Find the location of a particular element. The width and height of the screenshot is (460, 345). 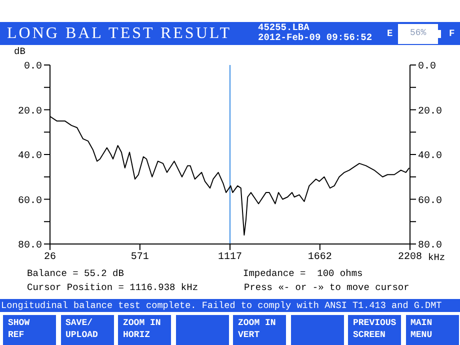

x-tick-label: 1117 is located at coordinates (230, 258).